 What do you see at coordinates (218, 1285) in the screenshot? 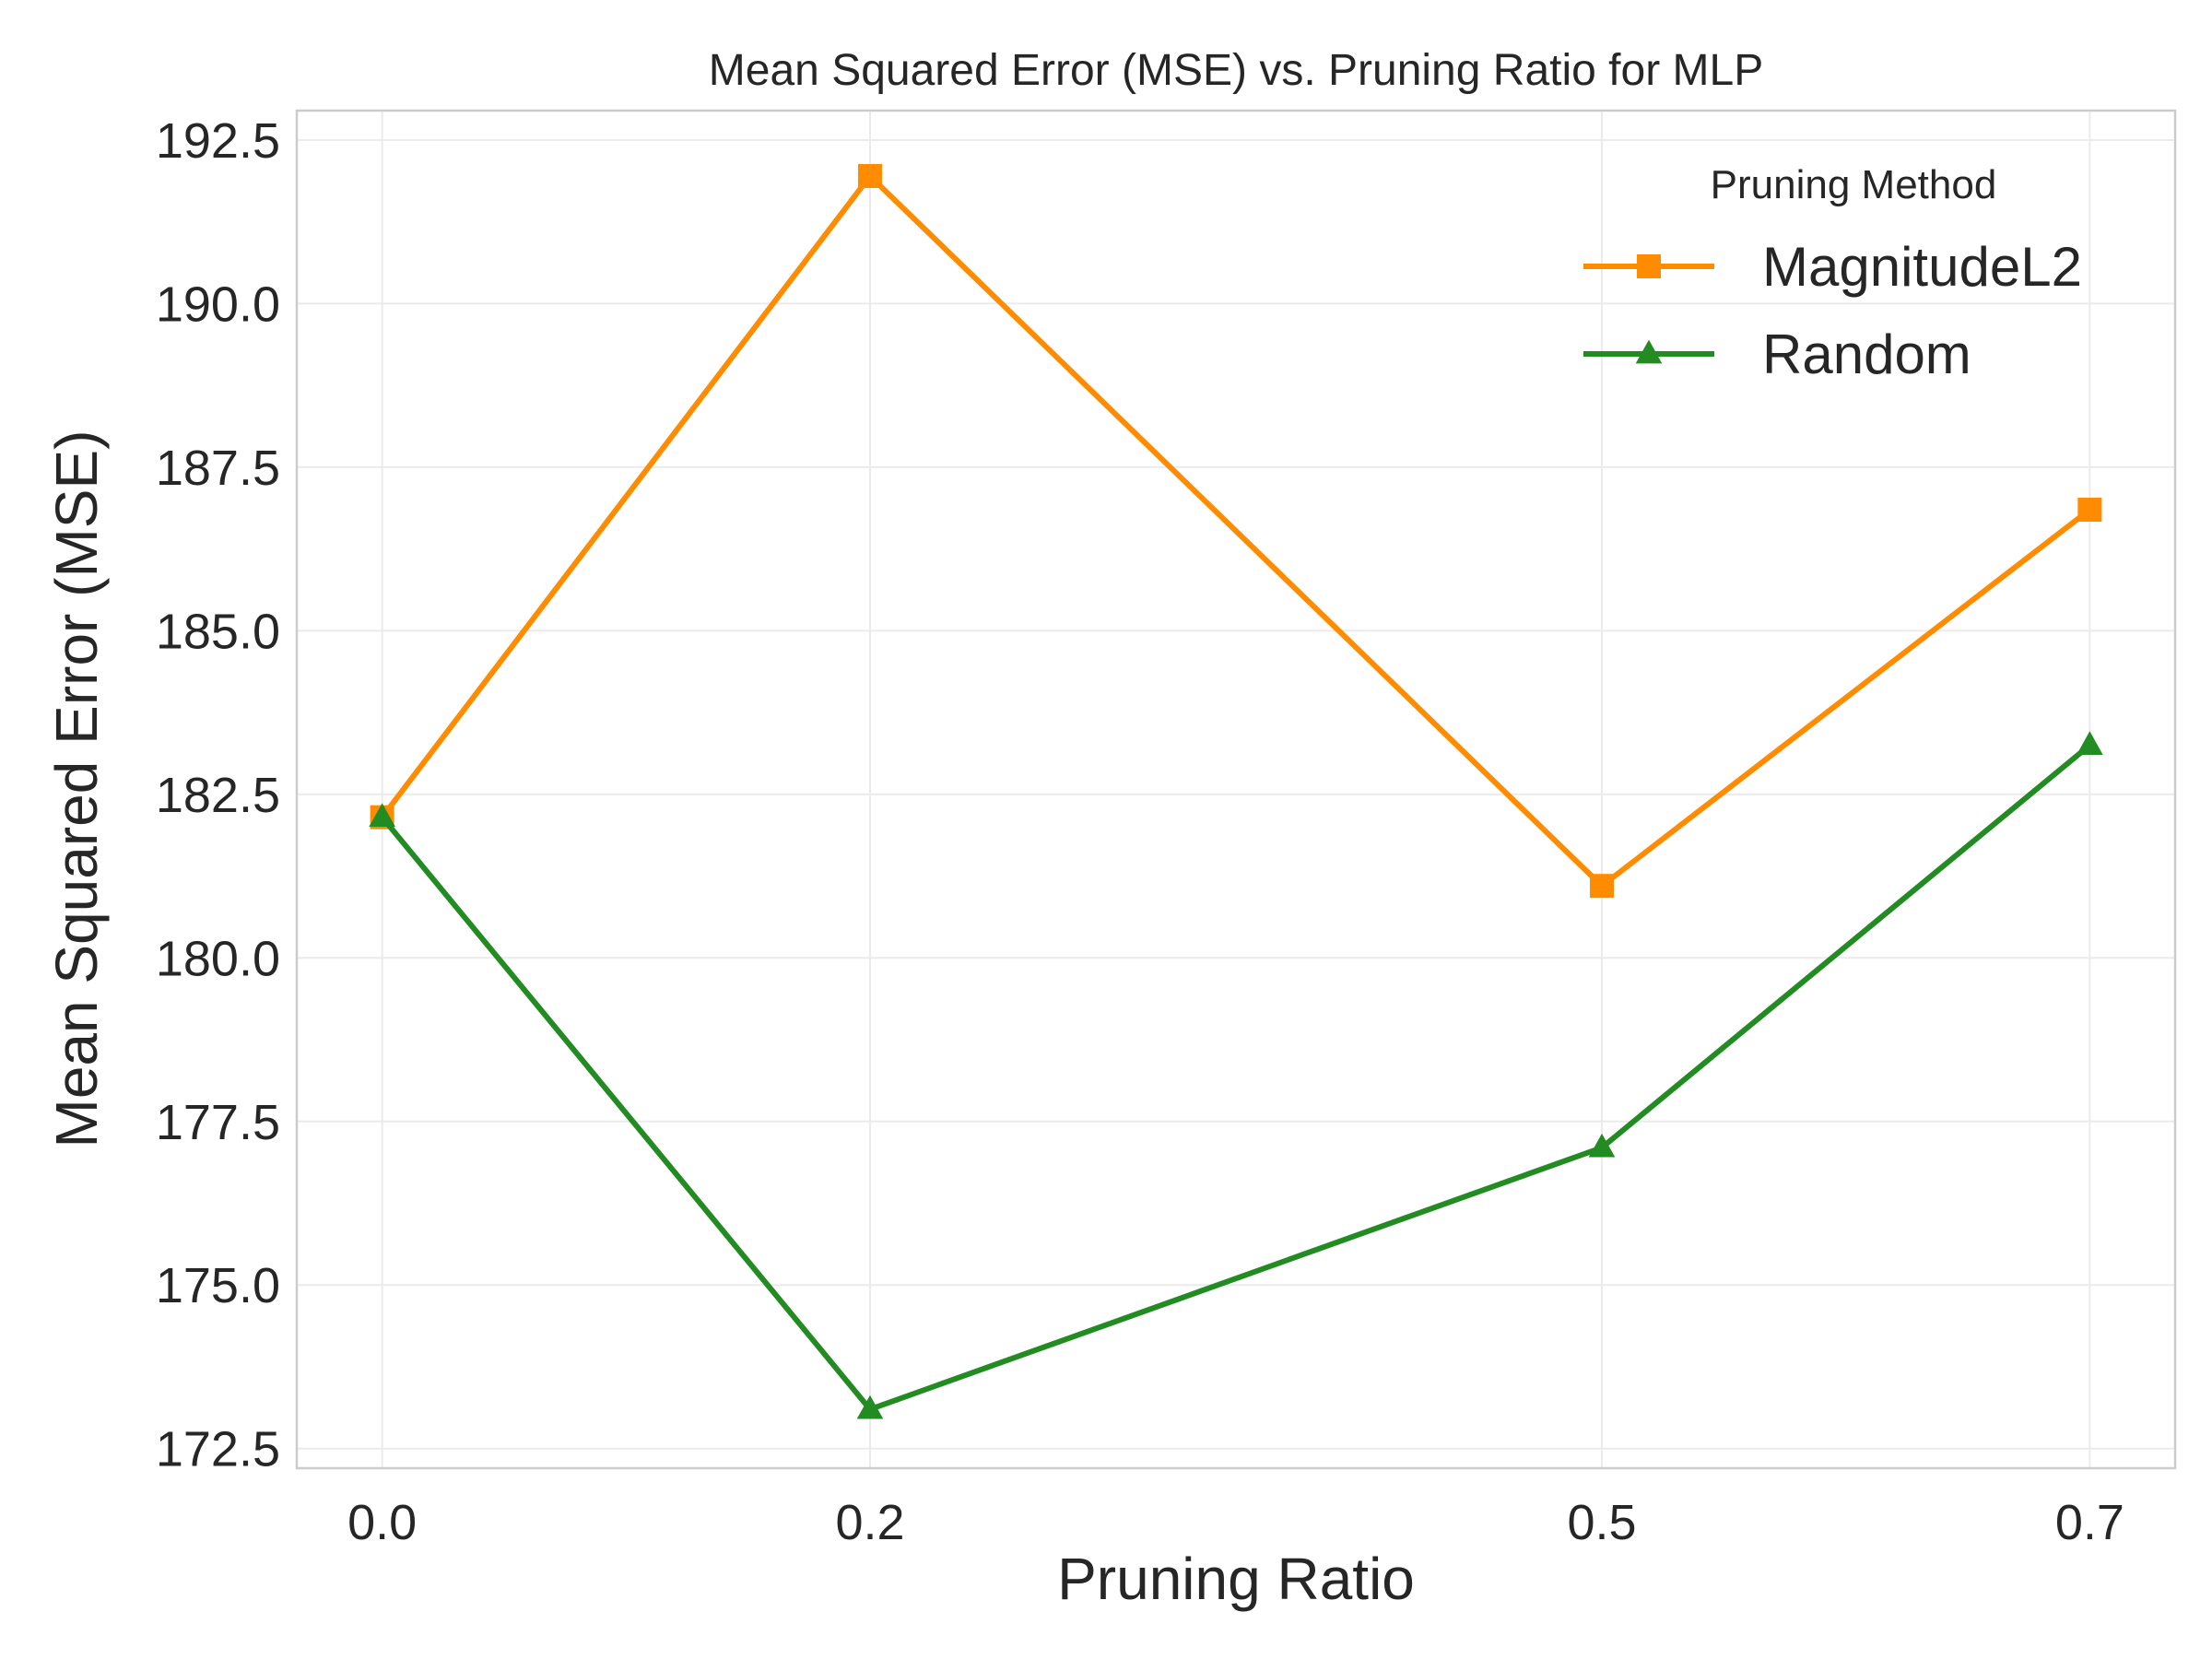
I see `y-tick-label: 175.0` at bounding box center [218, 1285].